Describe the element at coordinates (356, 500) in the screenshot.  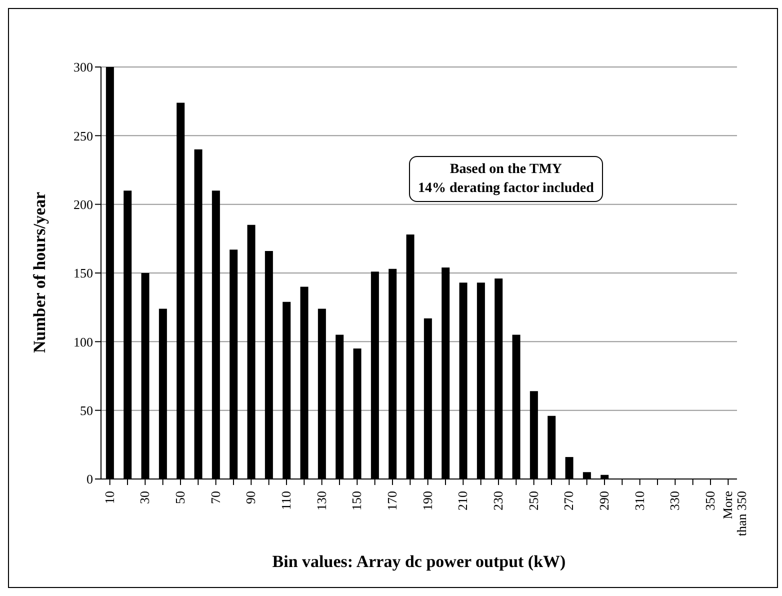
I see `x-tick-label: 150` at that location.